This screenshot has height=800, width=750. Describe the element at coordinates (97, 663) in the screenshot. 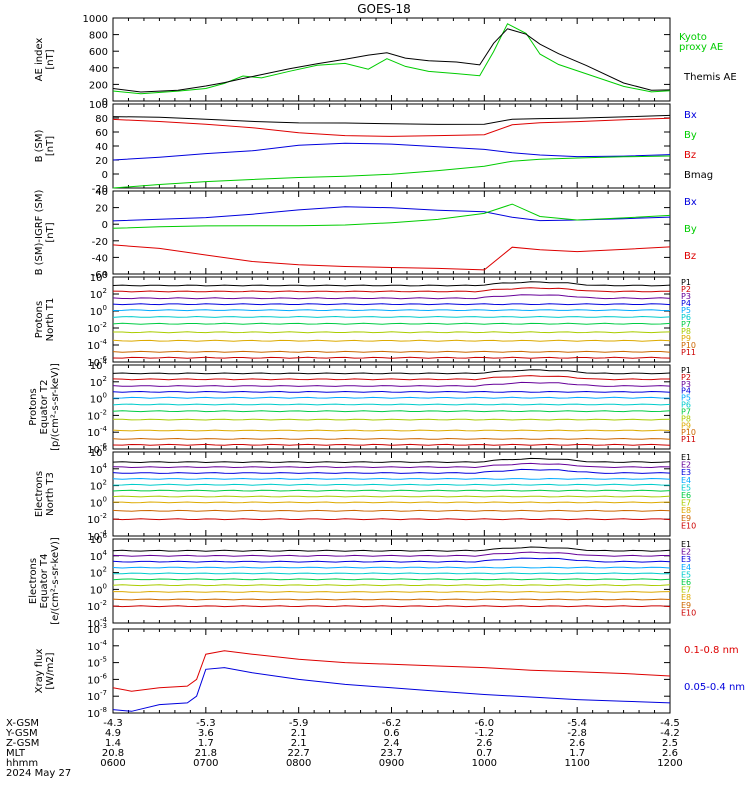

I see `y-tick-label: 10⁻⁵` at that location.